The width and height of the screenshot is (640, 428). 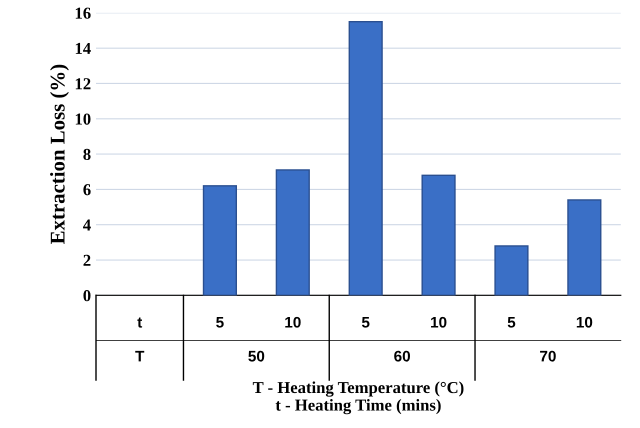 What do you see at coordinates (548, 356) in the screenshot?
I see `text: 70` at bounding box center [548, 356].